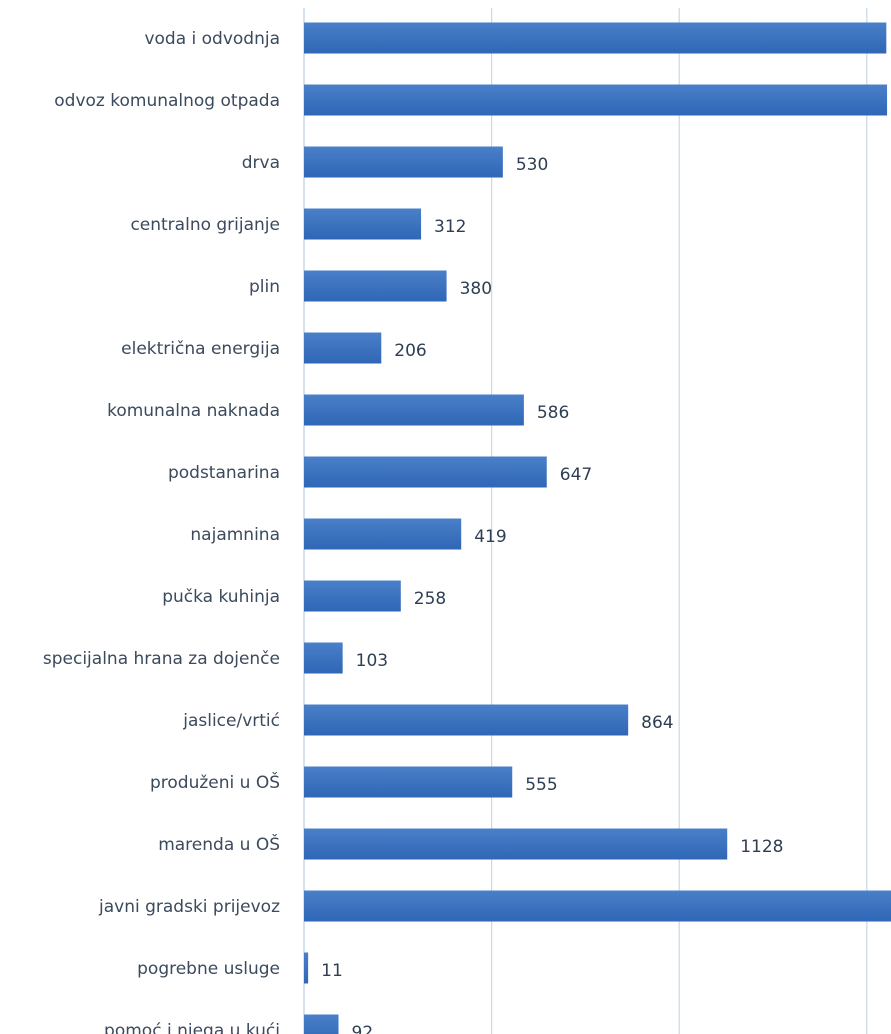 This screenshot has width=891, height=1034. Describe the element at coordinates (541, 785) in the screenshot. I see `data-label: 555` at that location.